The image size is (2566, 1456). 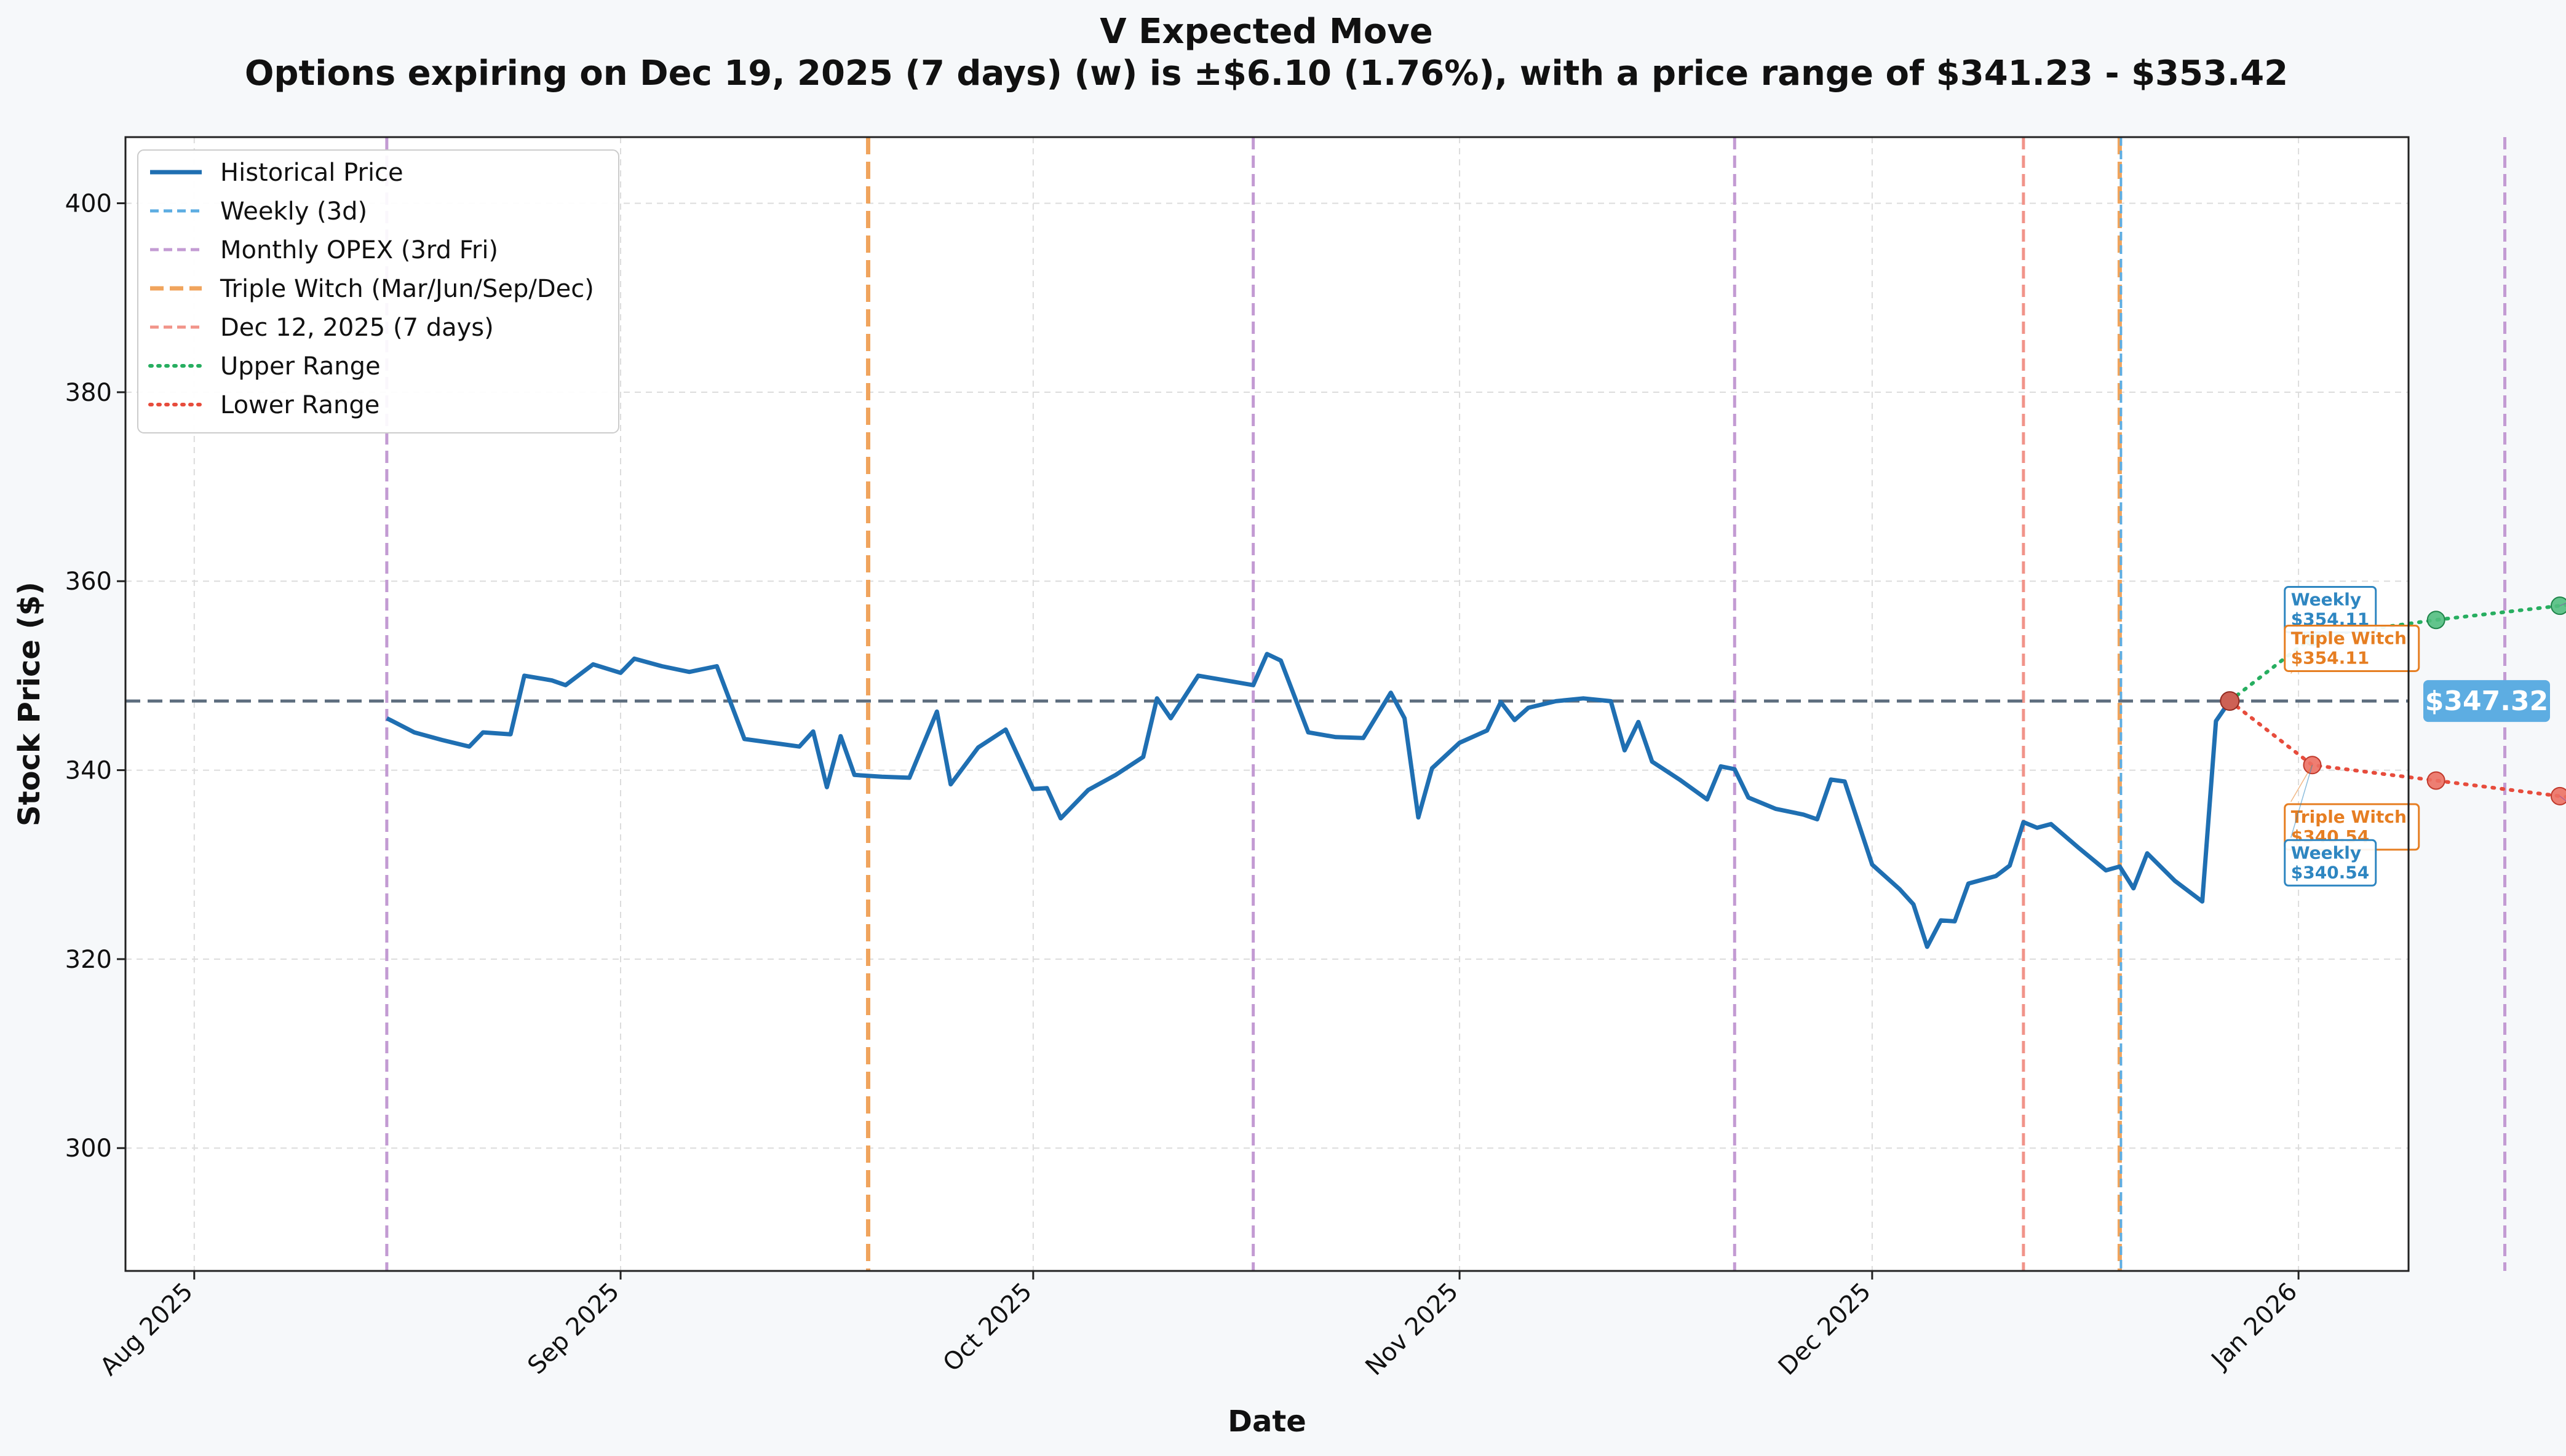 I want to click on legend-label: Upper Range, so click(x=300, y=366).